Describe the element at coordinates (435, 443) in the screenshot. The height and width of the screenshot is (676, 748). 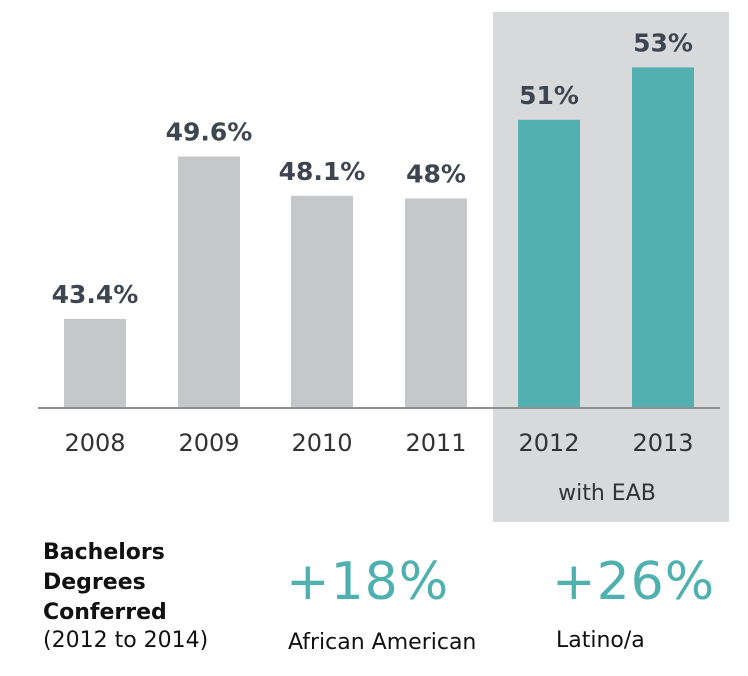
I see `x-tick-label-2011: 2011` at that location.